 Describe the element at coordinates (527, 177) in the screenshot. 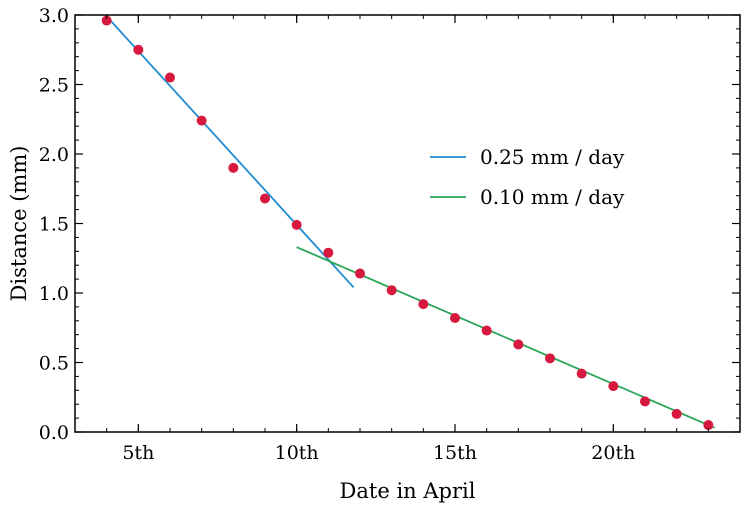

I see `legend: 0.25 mm / day 0.10 mm / day` at that location.